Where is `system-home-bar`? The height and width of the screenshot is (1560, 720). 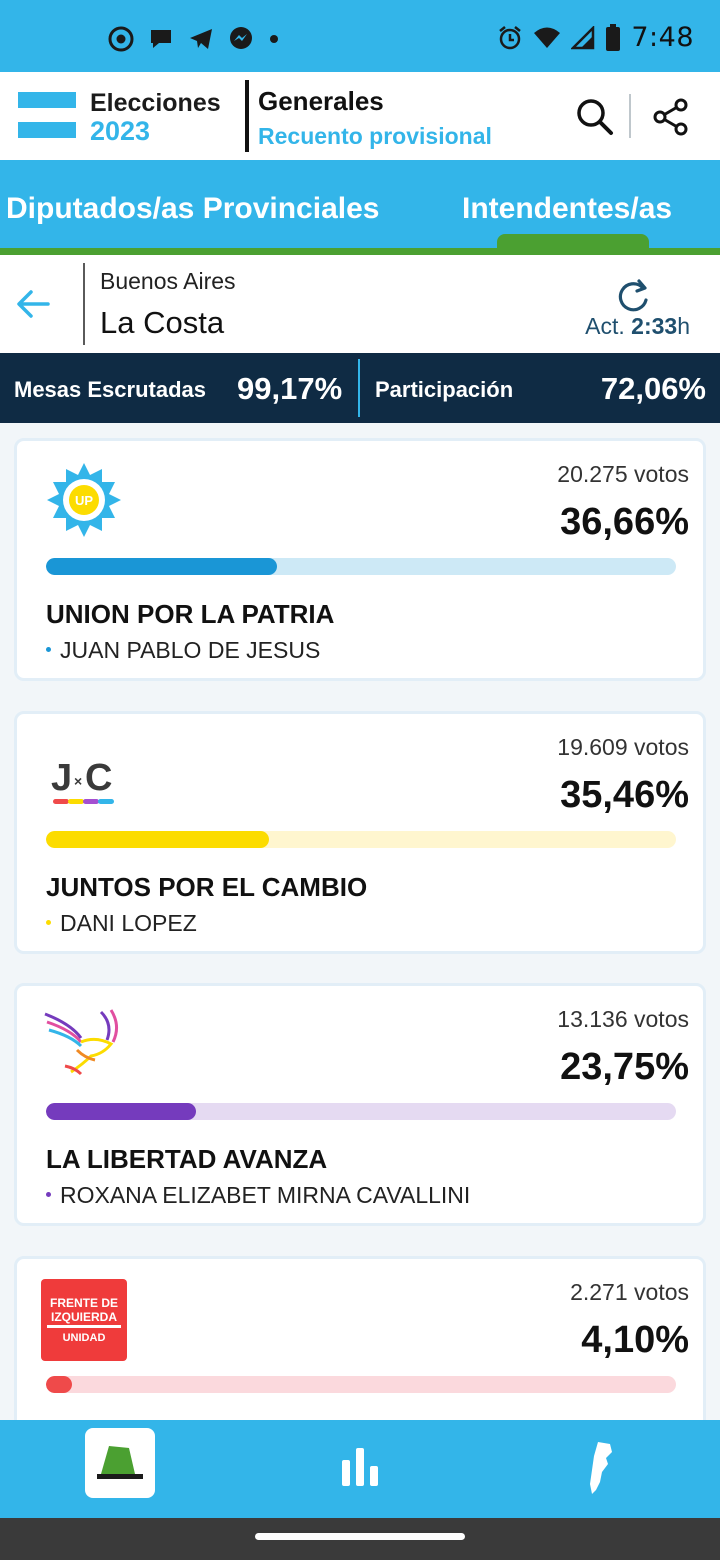
system-home-bar is located at coordinates (360, 1539).